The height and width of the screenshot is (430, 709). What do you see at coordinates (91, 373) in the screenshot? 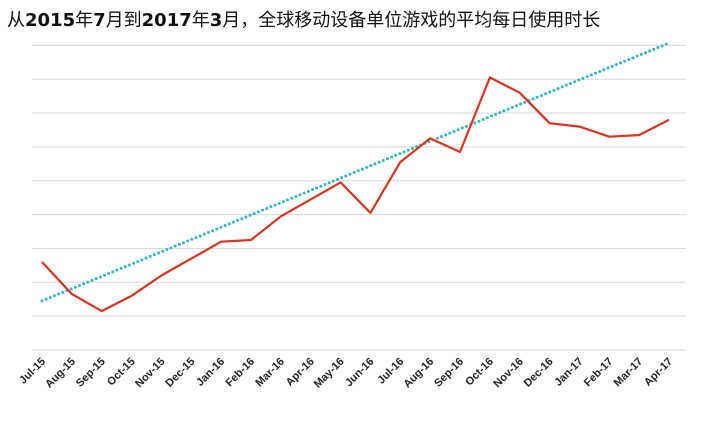
I see `x-tick-label: Sep-15` at bounding box center [91, 373].